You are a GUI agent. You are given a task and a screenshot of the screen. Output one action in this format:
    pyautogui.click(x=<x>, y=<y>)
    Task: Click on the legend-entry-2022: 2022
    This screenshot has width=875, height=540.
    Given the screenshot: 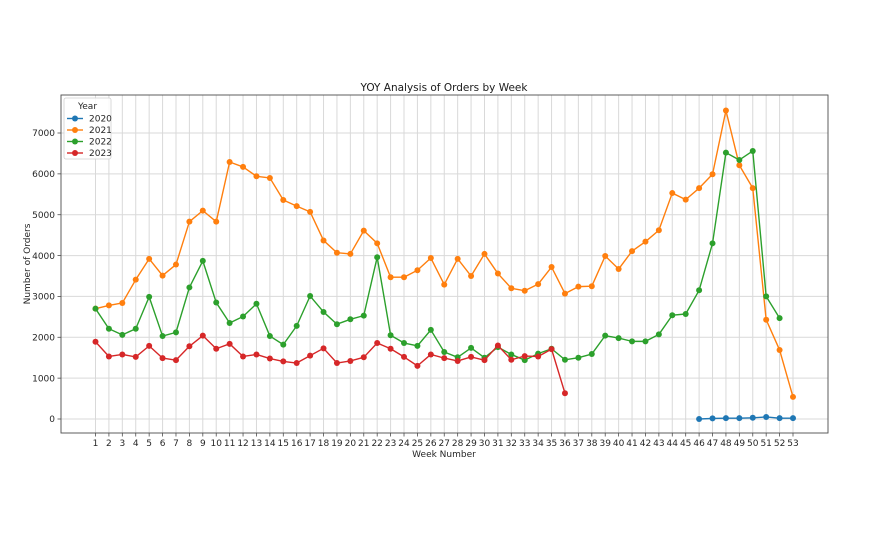 What is the action you would take?
    pyautogui.click(x=89, y=143)
    